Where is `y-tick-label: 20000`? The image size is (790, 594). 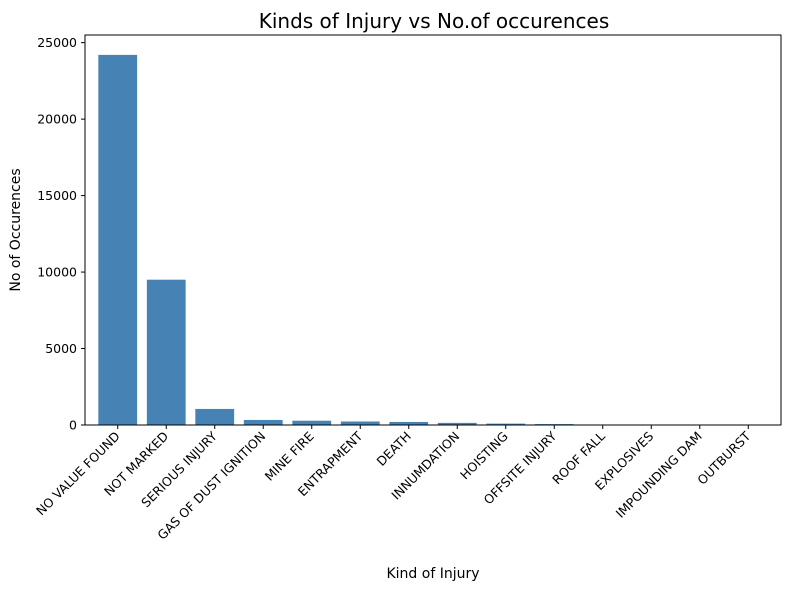 y-tick-label: 20000 is located at coordinates (57, 119).